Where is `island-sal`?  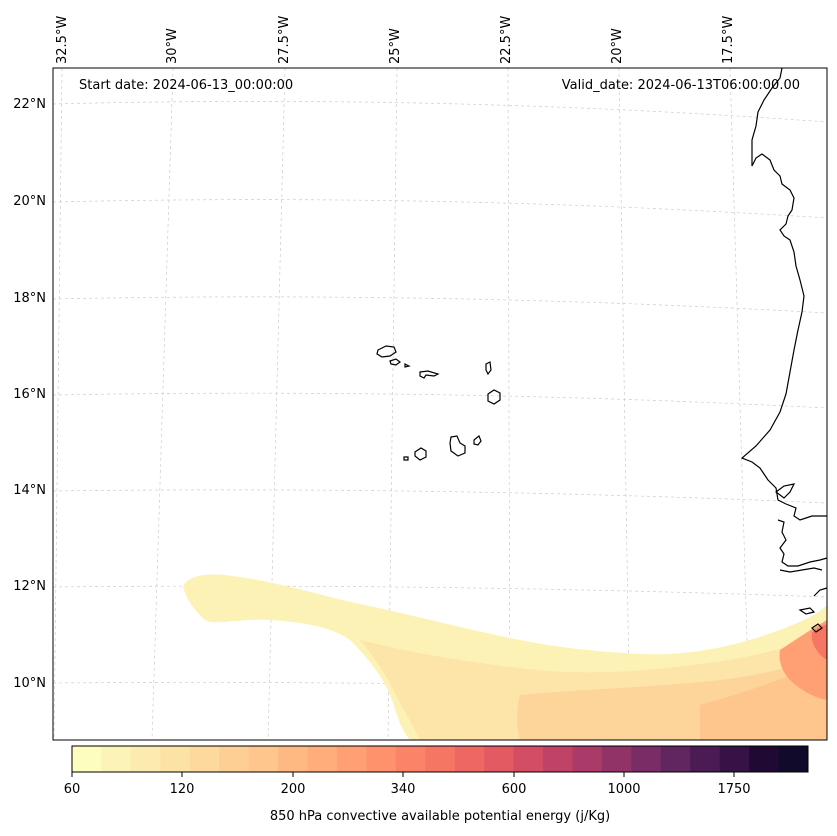
island-sal is located at coordinates (488, 368).